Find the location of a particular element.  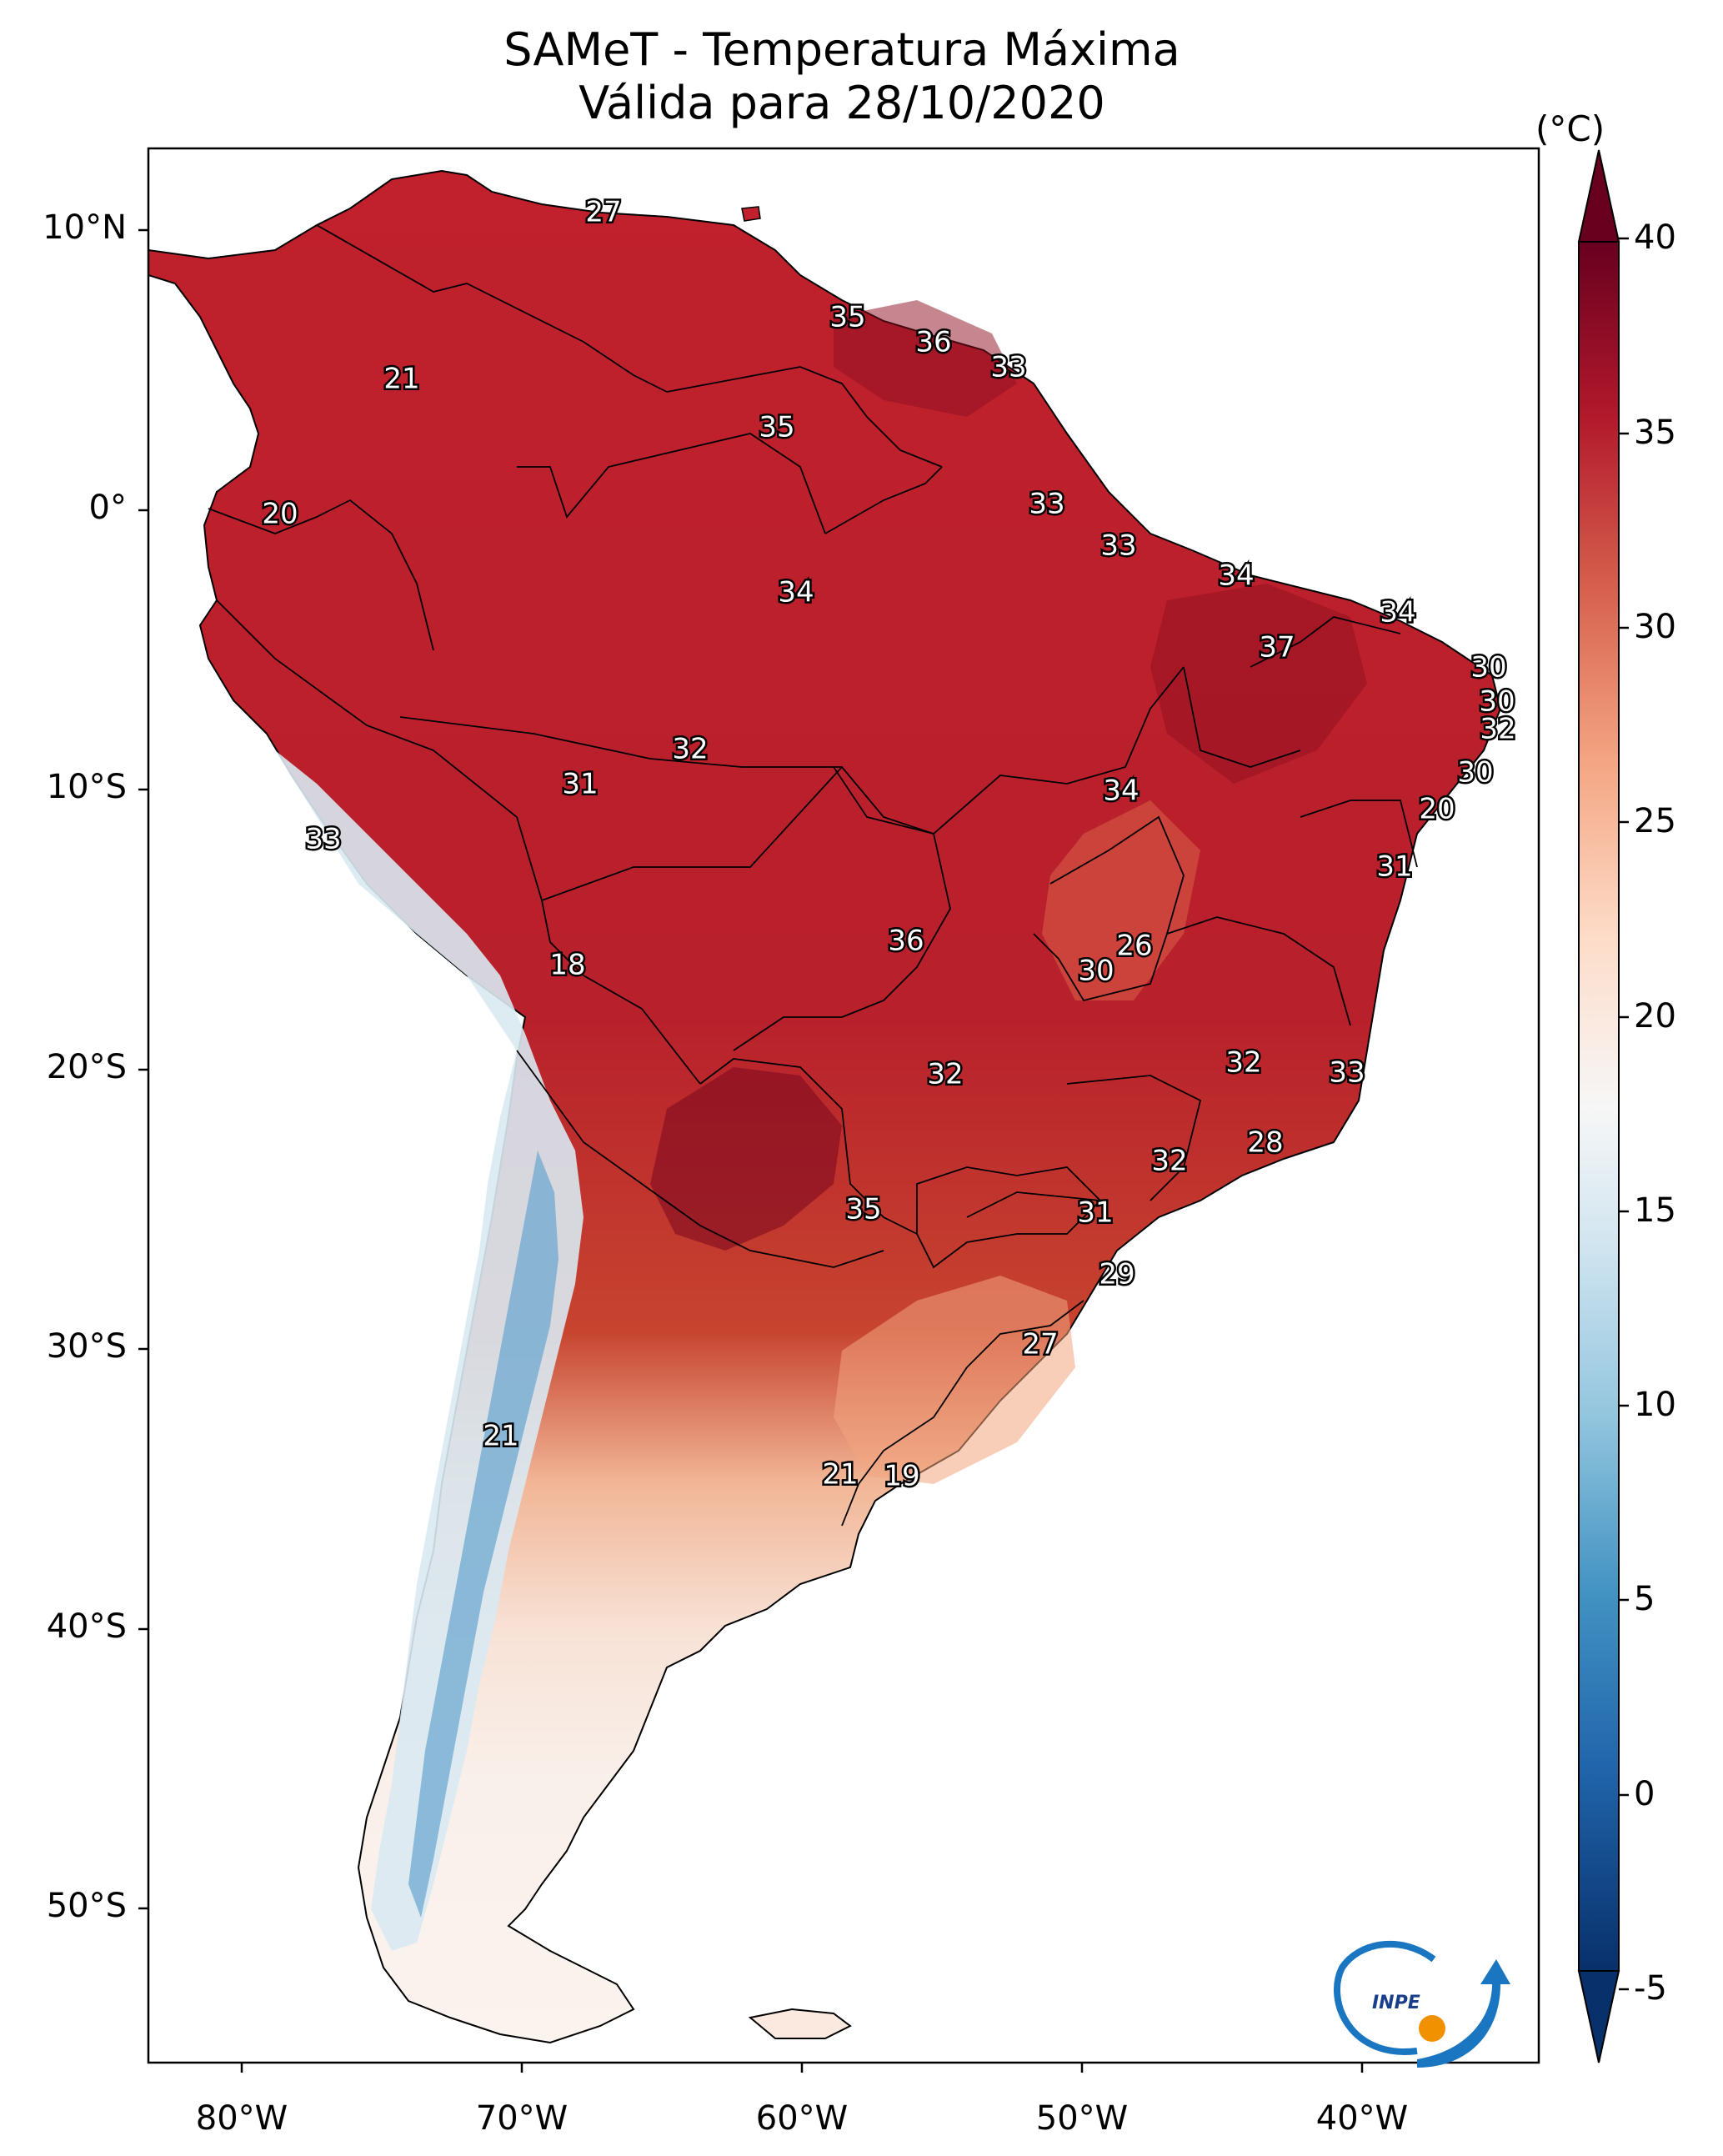

lon-label-40w: 40°W is located at coordinates (1362, 2118).